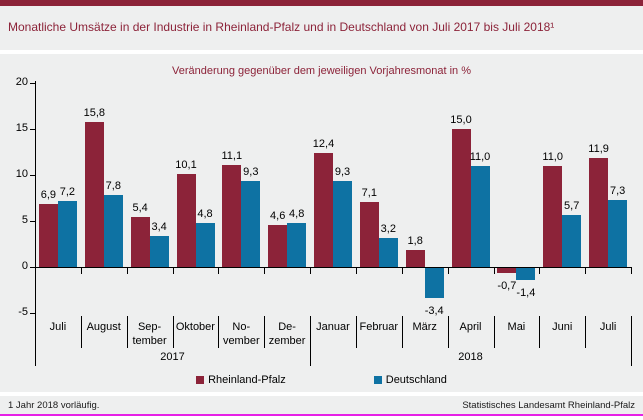 The height and width of the screenshot is (420, 643). Describe the element at coordinates (562, 327) in the screenshot. I see `x-axis-month-label: Juni` at that location.